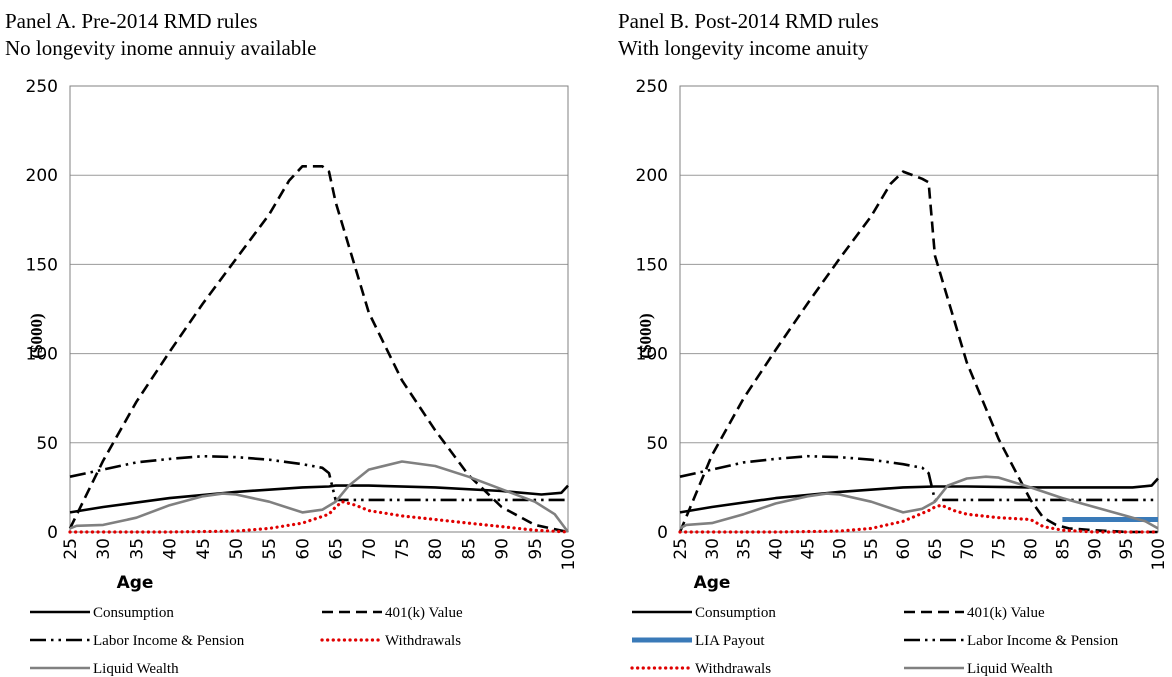  Describe the element at coordinates (743, 48) in the screenshot. I see `chart-subtitle: With longevity income anuity` at that location.